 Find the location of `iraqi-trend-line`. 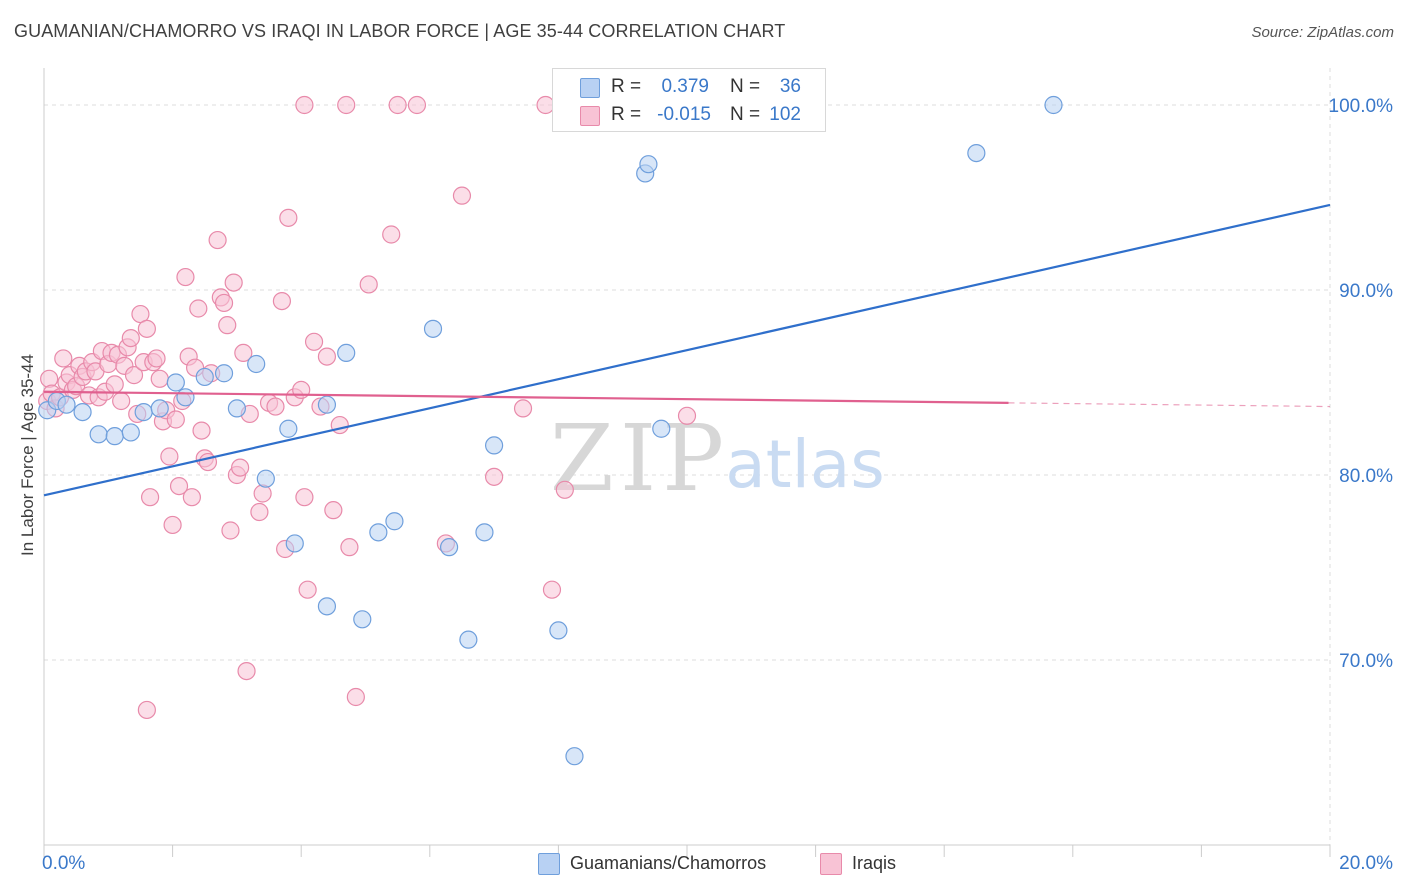

iraqi-trend-line is located at coordinates (526, 397).